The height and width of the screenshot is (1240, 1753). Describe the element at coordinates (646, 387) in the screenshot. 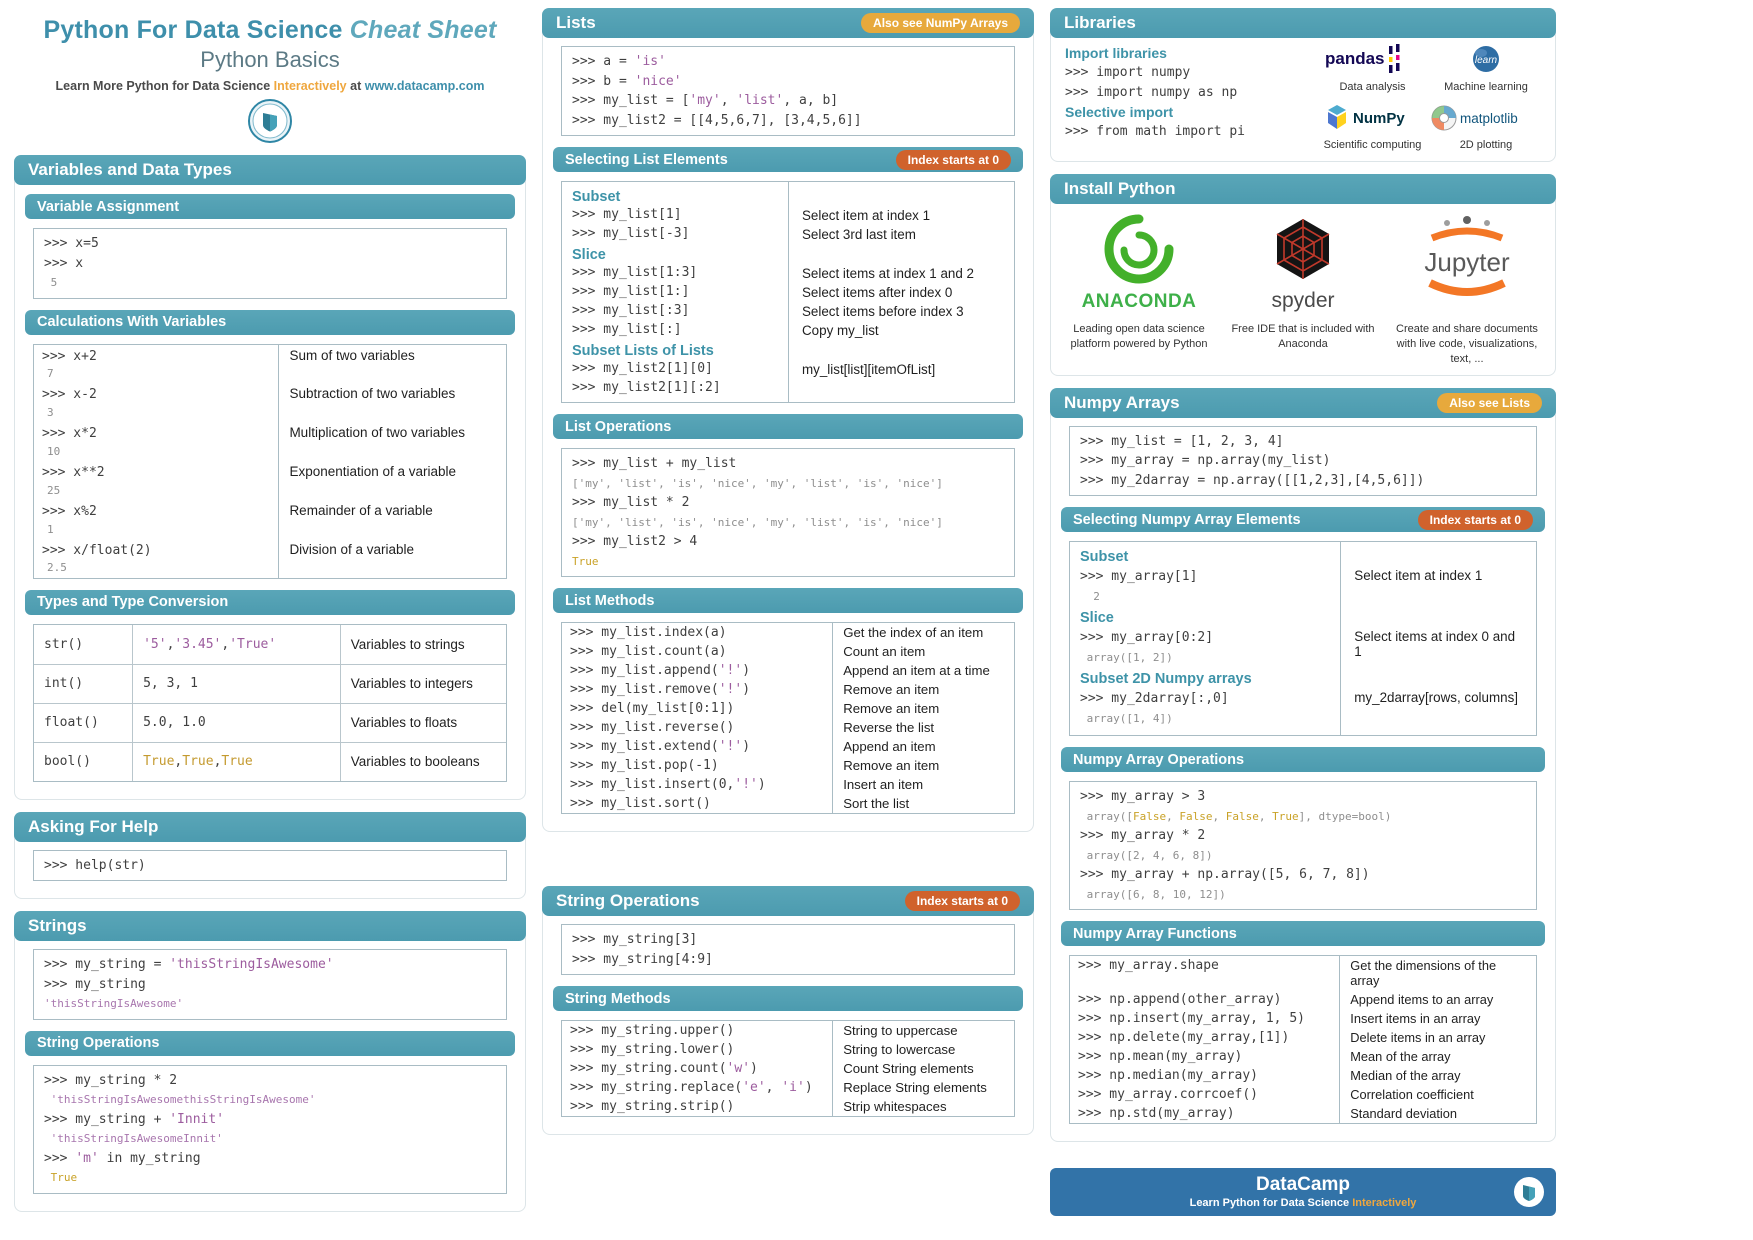

I see `selection-row: >>> my_list2[1][:2]` at that location.